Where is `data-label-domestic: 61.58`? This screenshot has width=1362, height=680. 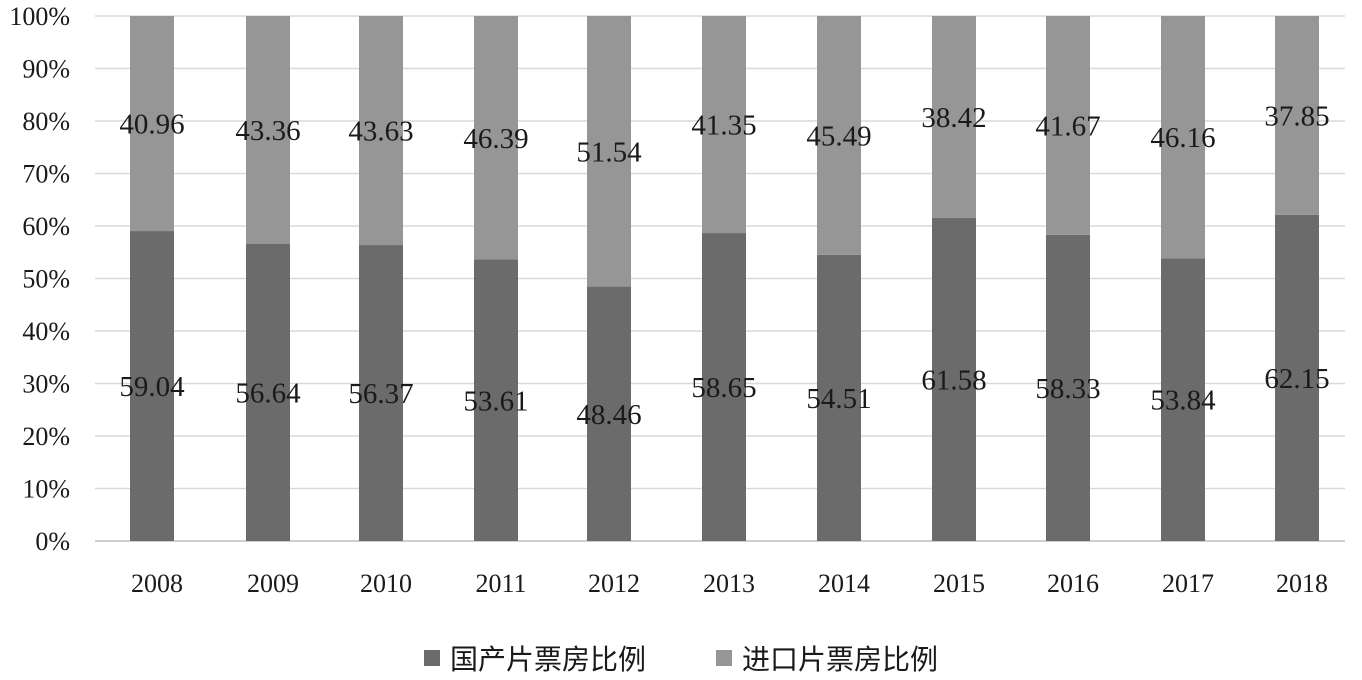 data-label-domestic: 61.58 is located at coordinates (953, 380).